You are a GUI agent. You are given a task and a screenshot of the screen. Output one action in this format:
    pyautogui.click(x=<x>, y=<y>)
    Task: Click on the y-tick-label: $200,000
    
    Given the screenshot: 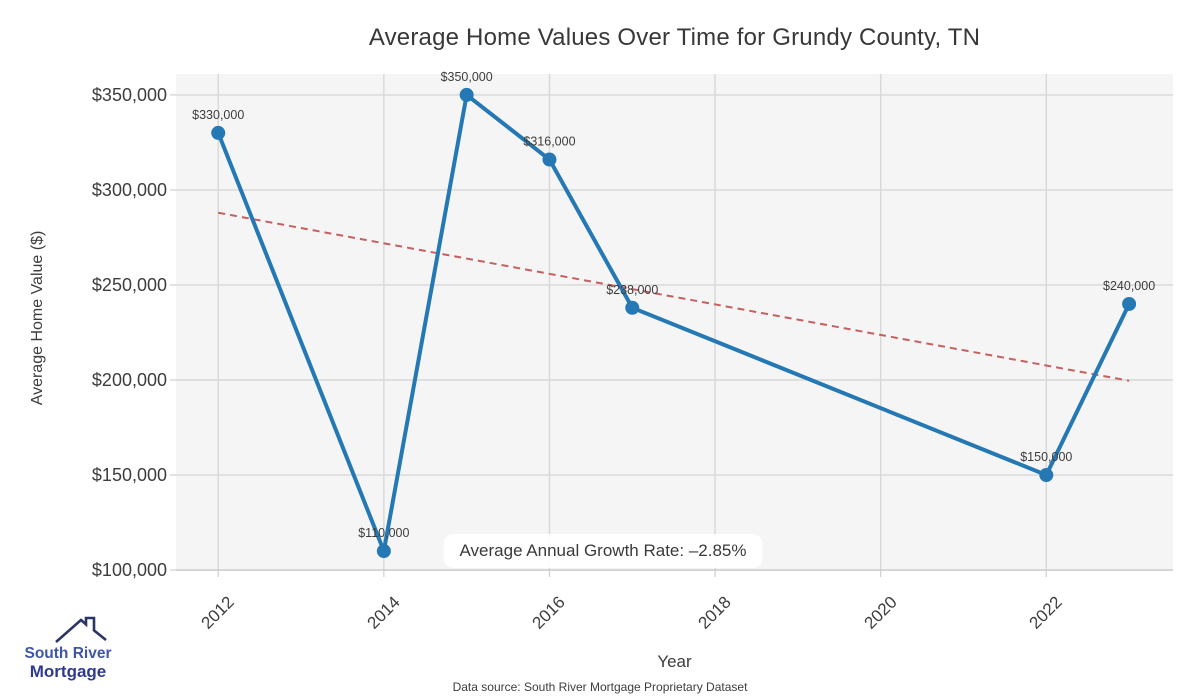 What is the action you would take?
    pyautogui.click(x=129, y=379)
    